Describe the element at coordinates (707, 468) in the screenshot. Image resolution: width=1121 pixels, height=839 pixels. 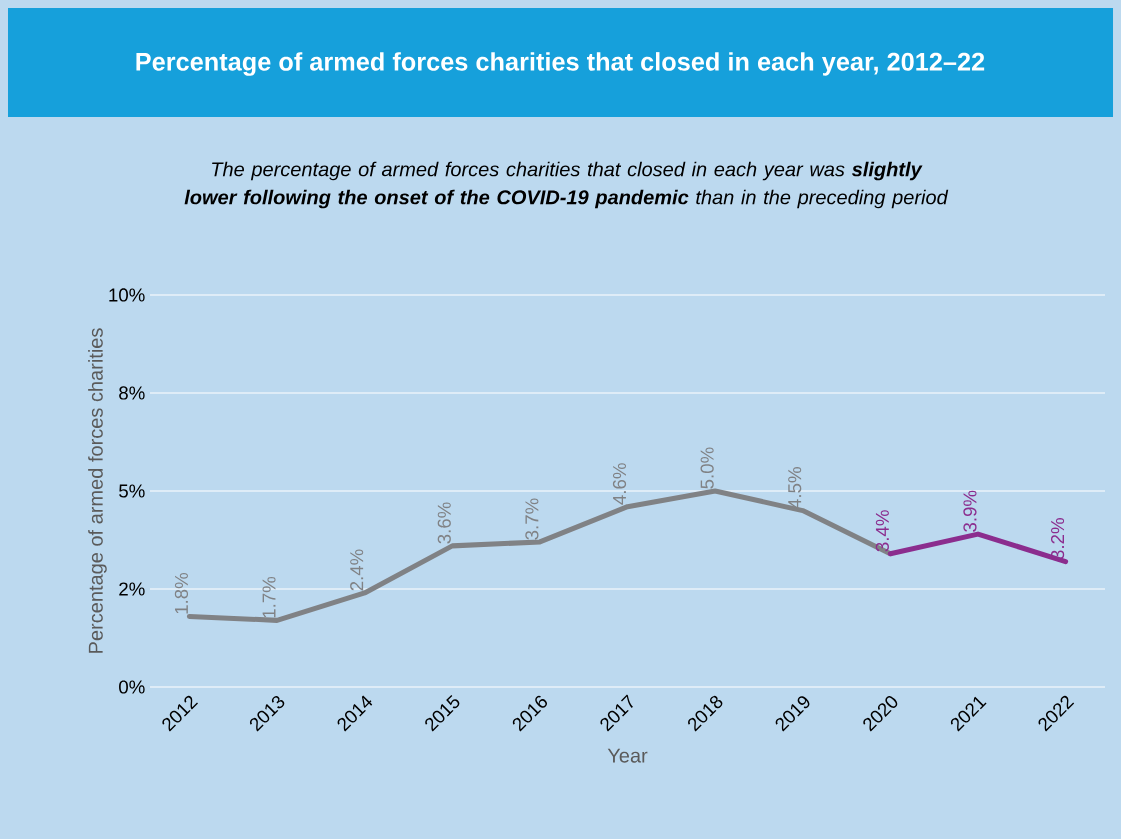
I see `data-label: 5.0%` at that location.